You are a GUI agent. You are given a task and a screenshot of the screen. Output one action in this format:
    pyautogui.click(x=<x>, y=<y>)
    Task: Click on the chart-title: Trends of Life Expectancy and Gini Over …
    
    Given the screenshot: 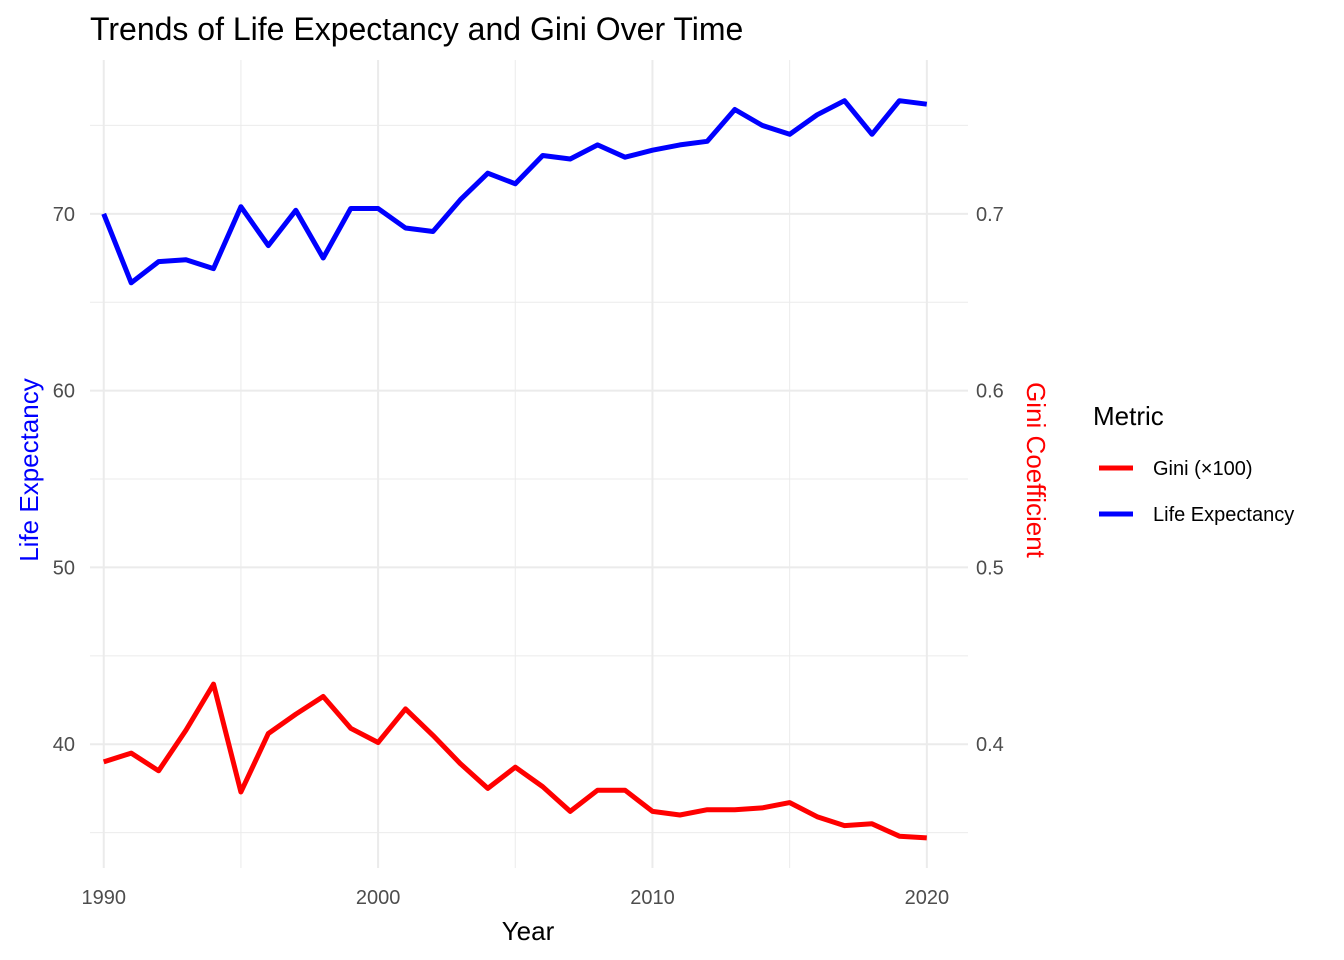 What is the action you would take?
    pyautogui.click(x=416, y=29)
    